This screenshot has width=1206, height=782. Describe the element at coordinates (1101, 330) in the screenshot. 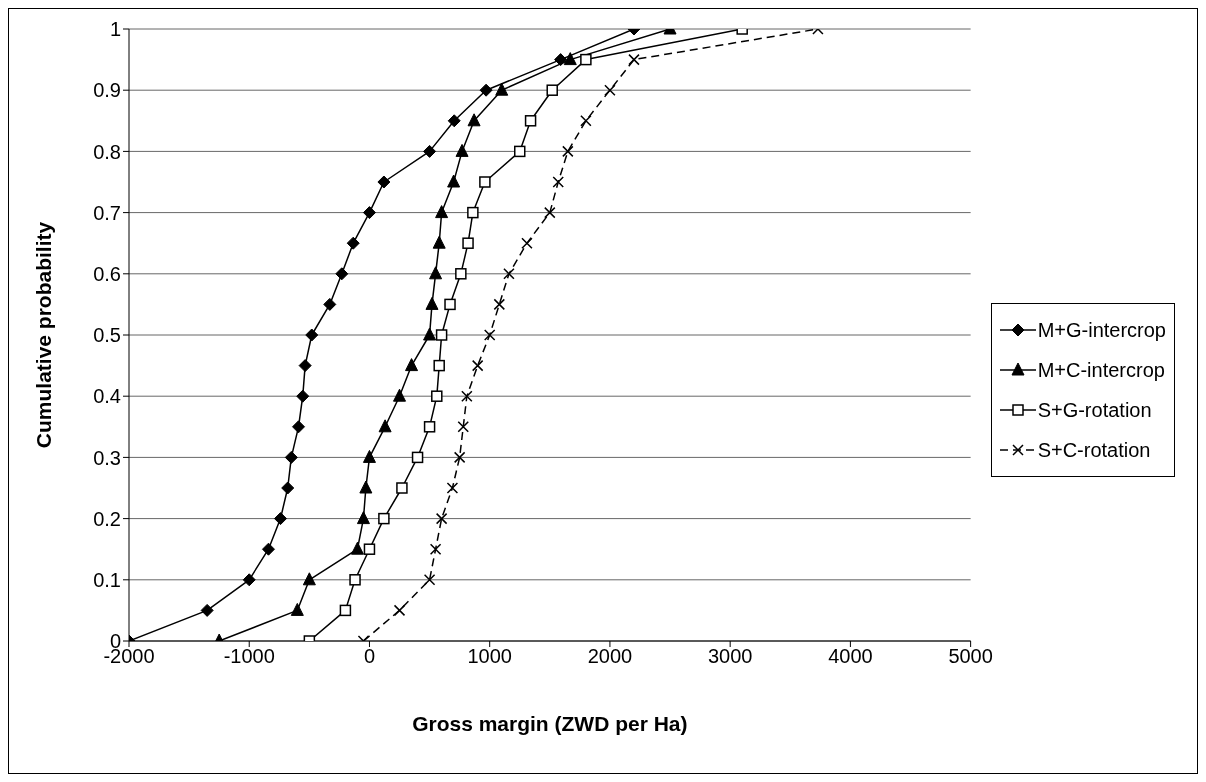

I see `legend-label: M+G-intercrop` at that location.